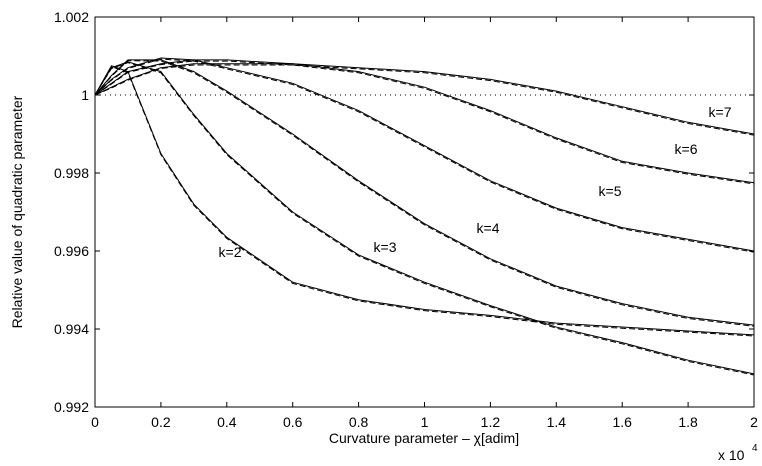  Describe the element at coordinates (71, 329) in the screenshot. I see `y-tick-label: 0.994` at that location.